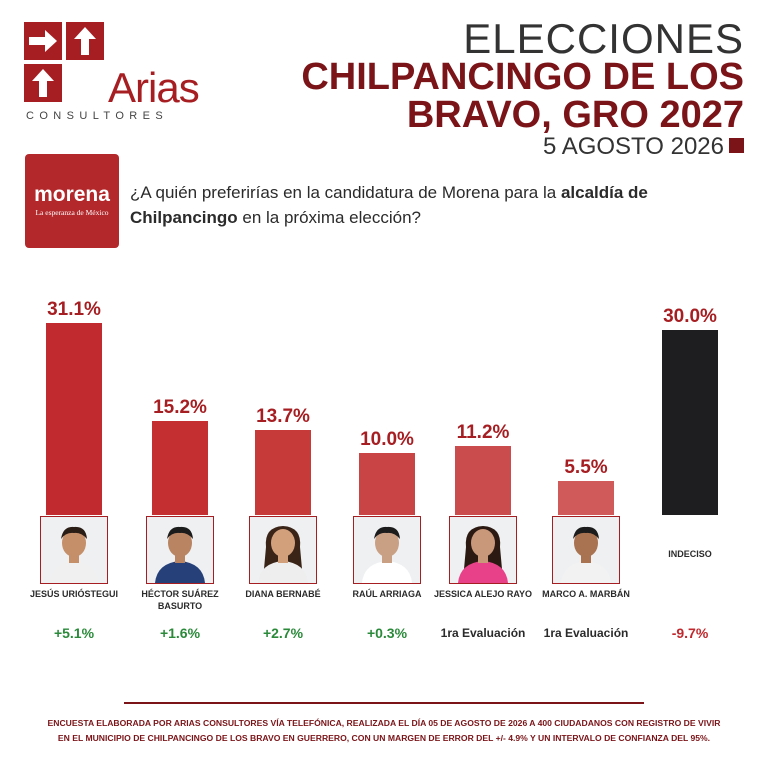 The height and width of the screenshot is (768, 768). What do you see at coordinates (690, 316) in the screenshot?
I see `data-label: 30.0%` at bounding box center [690, 316].